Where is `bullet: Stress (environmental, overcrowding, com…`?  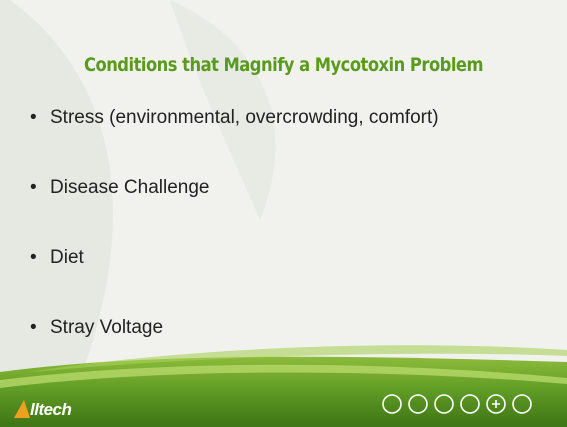 bullet: Stress (environmental, overcrowding, com… is located at coordinates (234, 139).